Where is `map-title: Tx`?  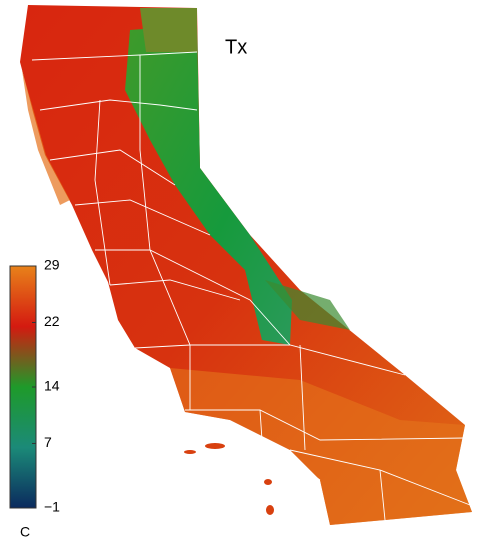
map-title: Tx is located at coordinates (236, 47).